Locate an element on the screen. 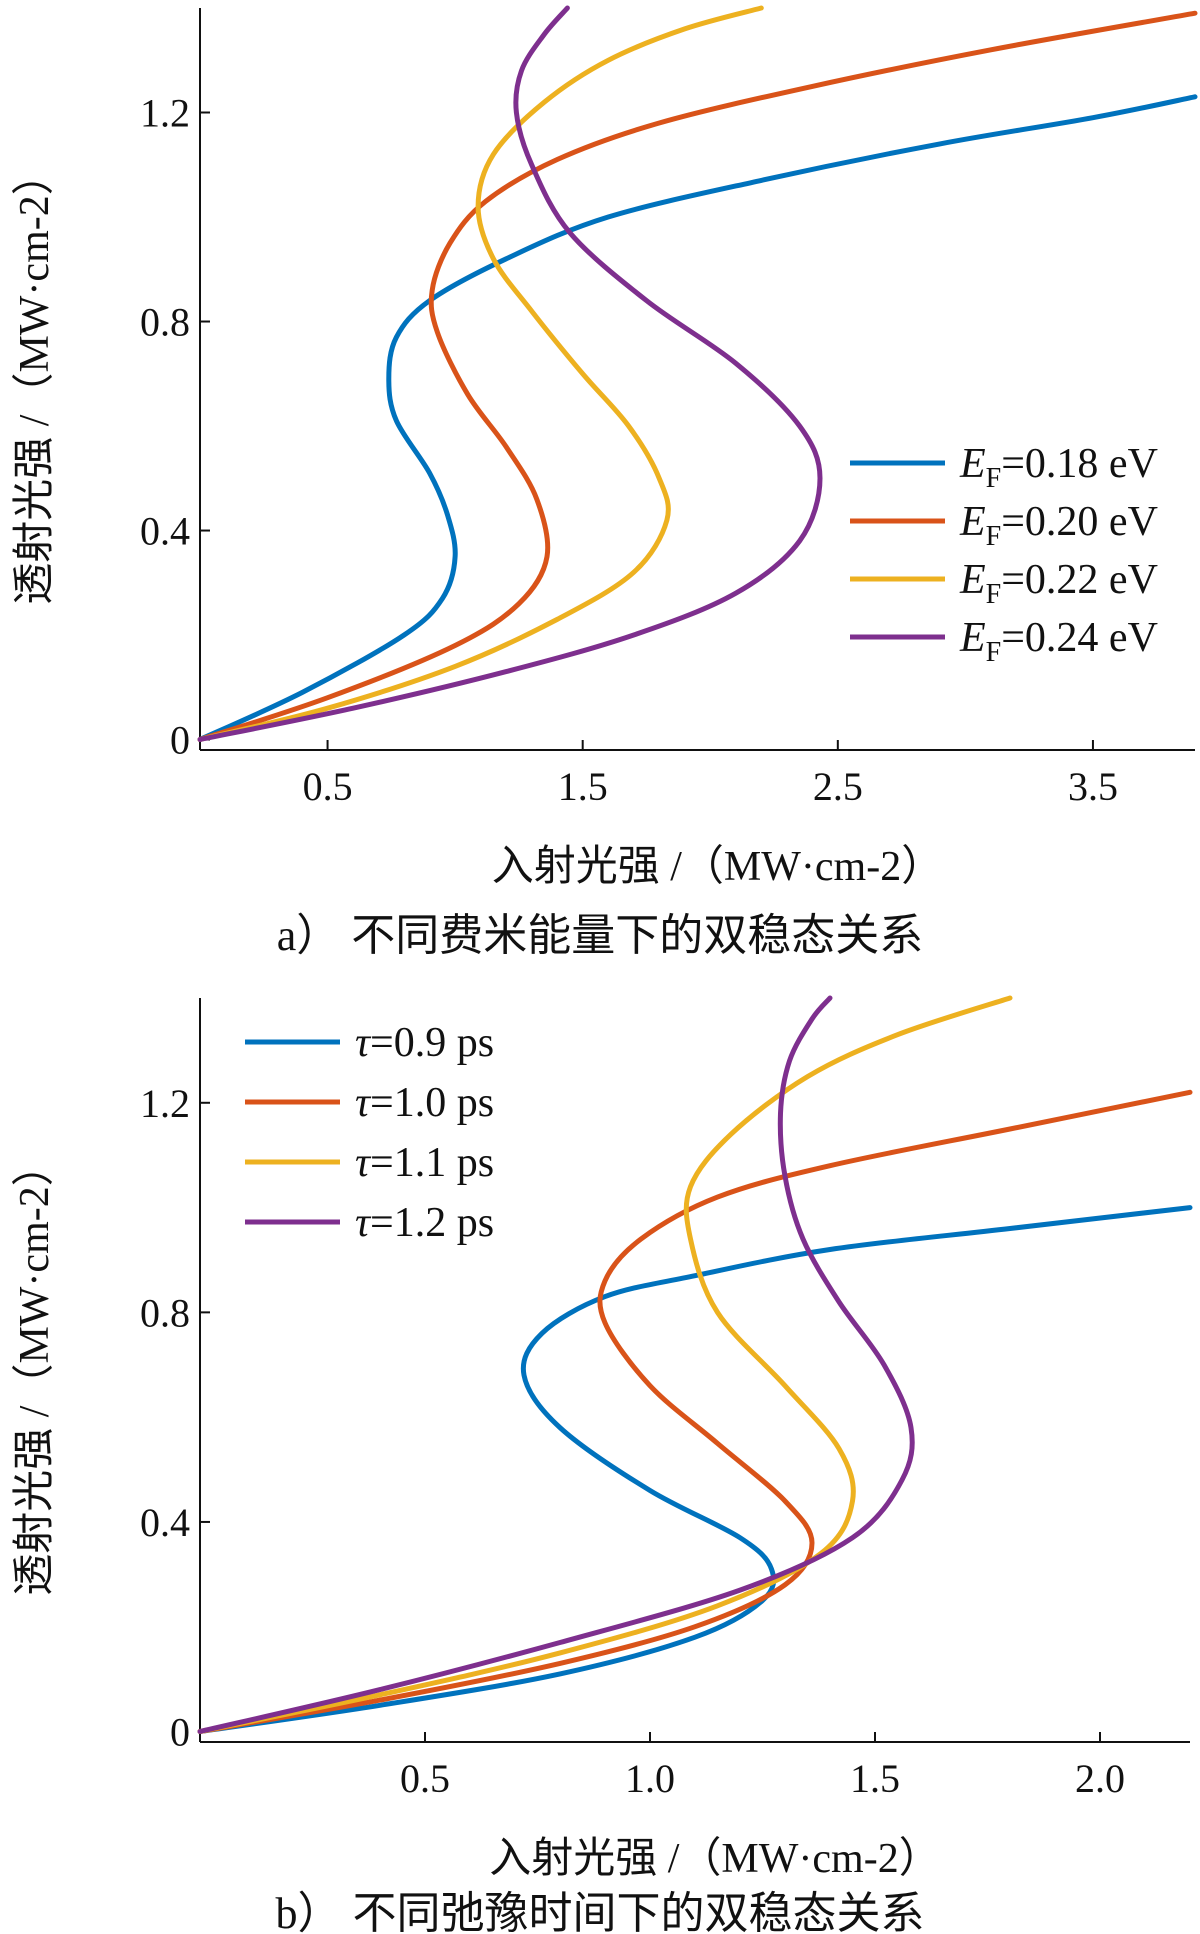 This screenshot has height=1934, width=1200. legend-label: EF=0.18 eV is located at coordinates (1058, 467).